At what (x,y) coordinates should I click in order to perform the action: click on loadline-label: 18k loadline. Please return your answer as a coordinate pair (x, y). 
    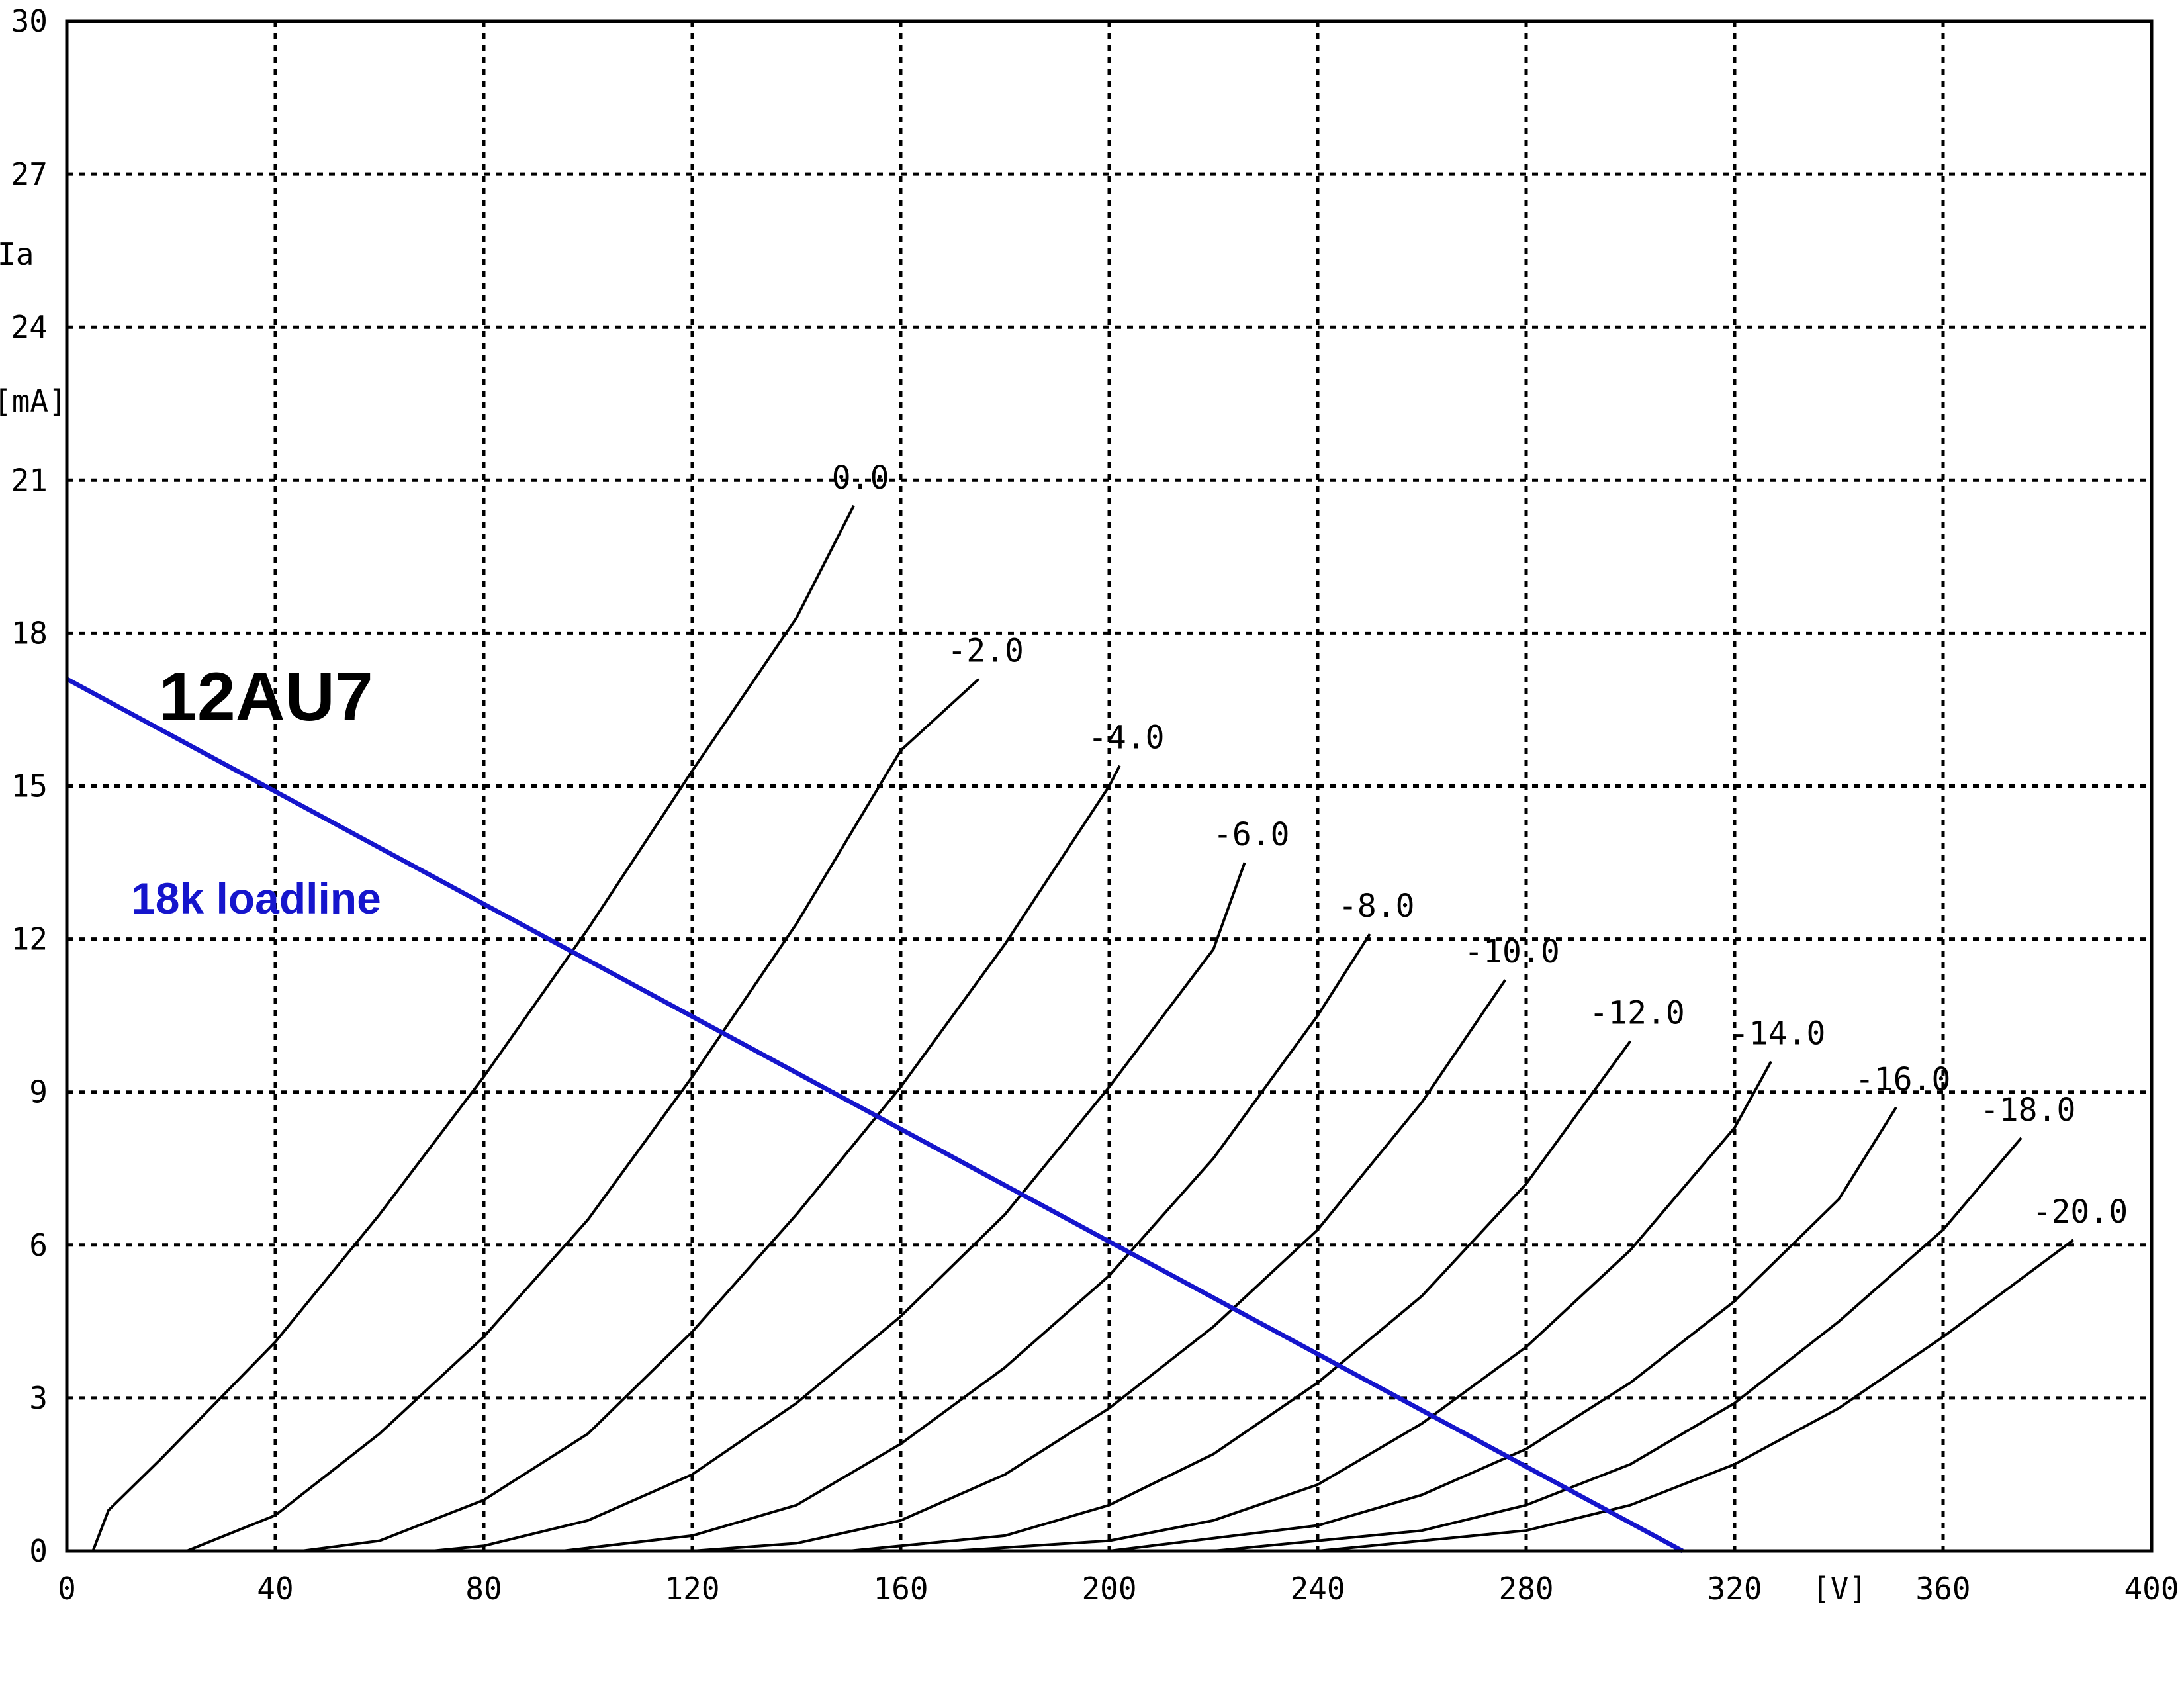
    Looking at the image, I should click on (256, 898).